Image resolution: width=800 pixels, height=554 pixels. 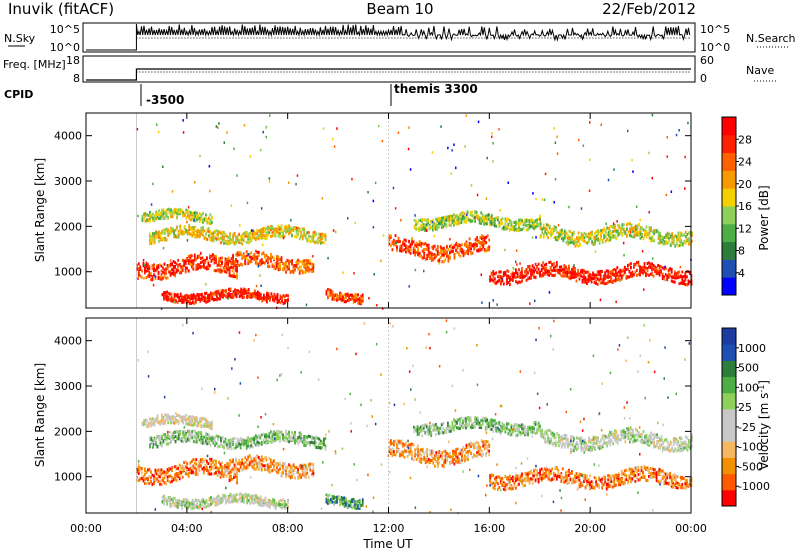 I want to click on colorbar-segment, so click(x=729, y=179).